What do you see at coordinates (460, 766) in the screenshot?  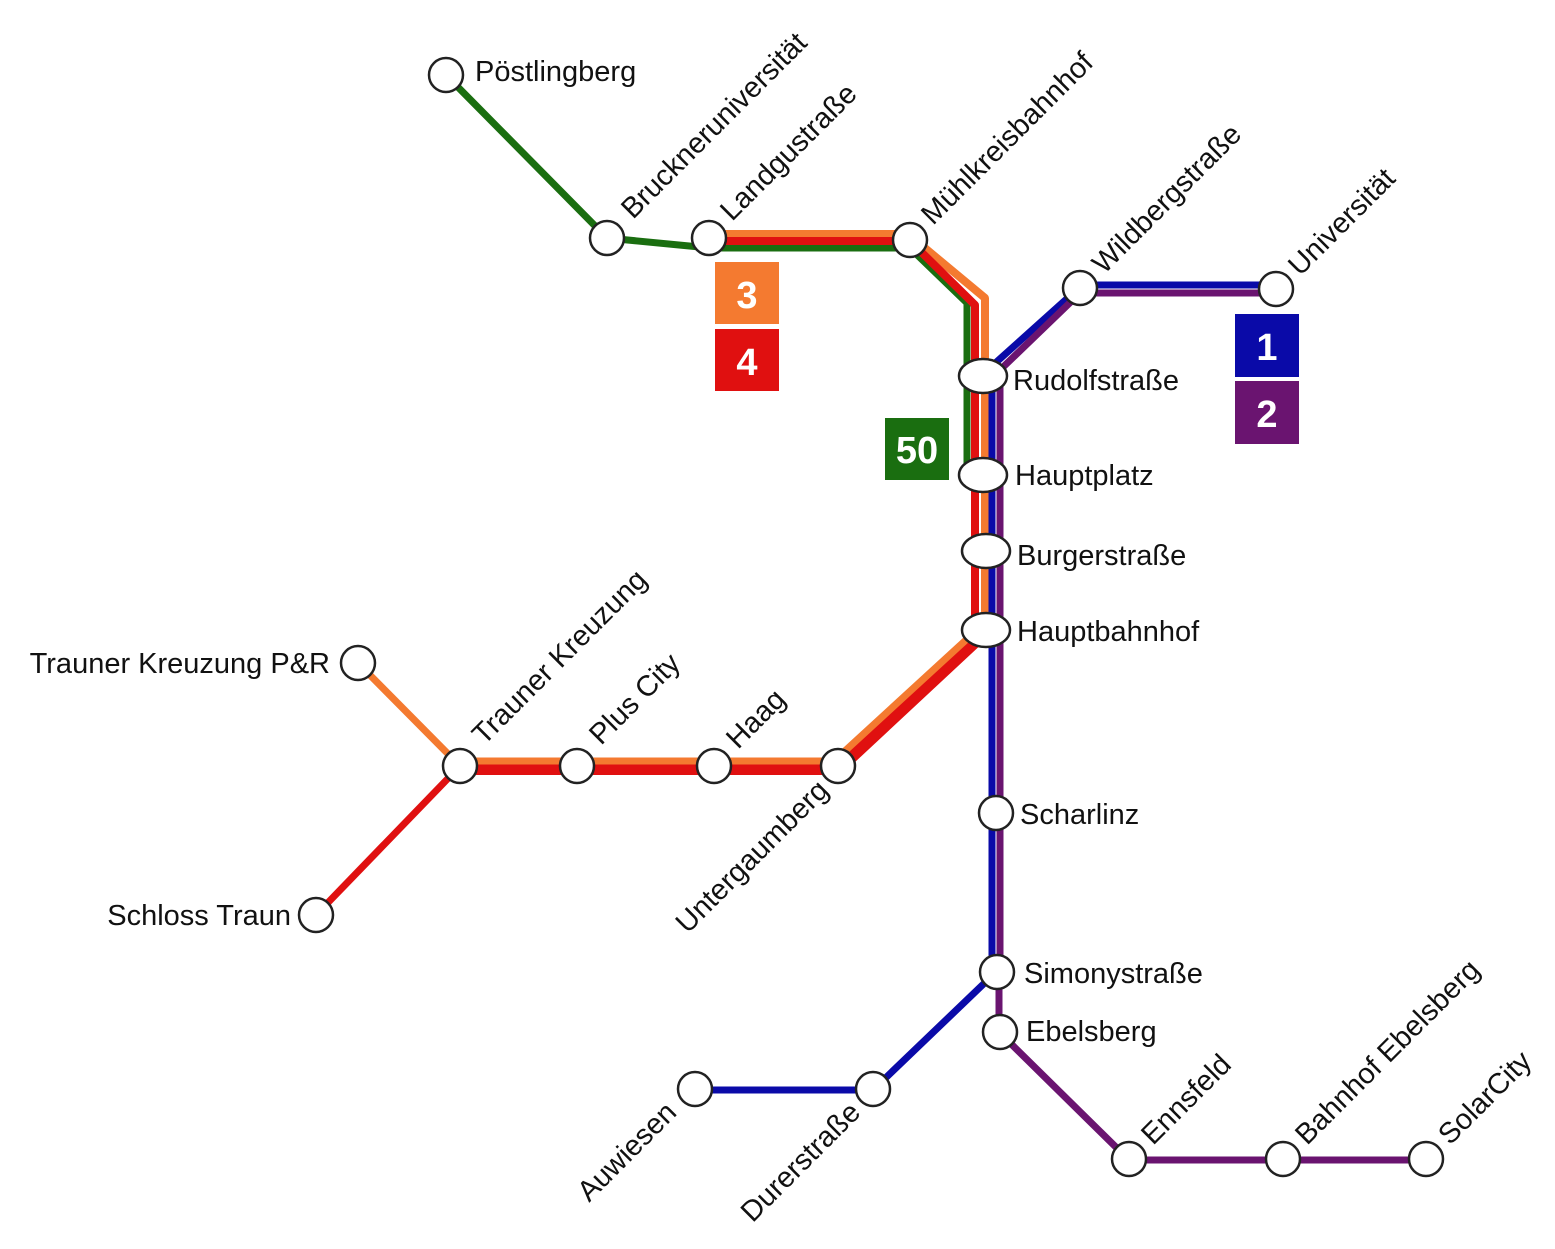 I see `stop-trauner-kreuzung` at bounding box center [460, 766].